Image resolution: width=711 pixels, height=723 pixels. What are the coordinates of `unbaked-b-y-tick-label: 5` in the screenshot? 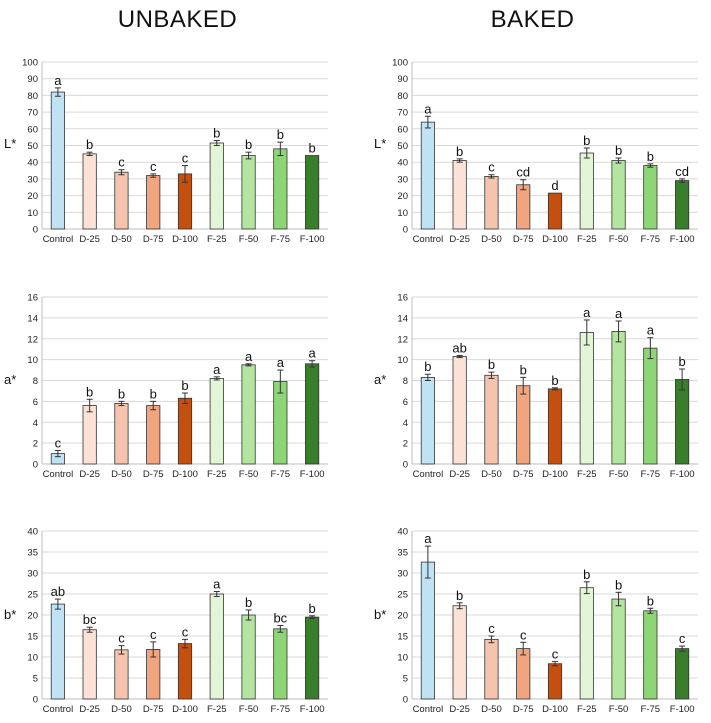 It's located at (35, 679).